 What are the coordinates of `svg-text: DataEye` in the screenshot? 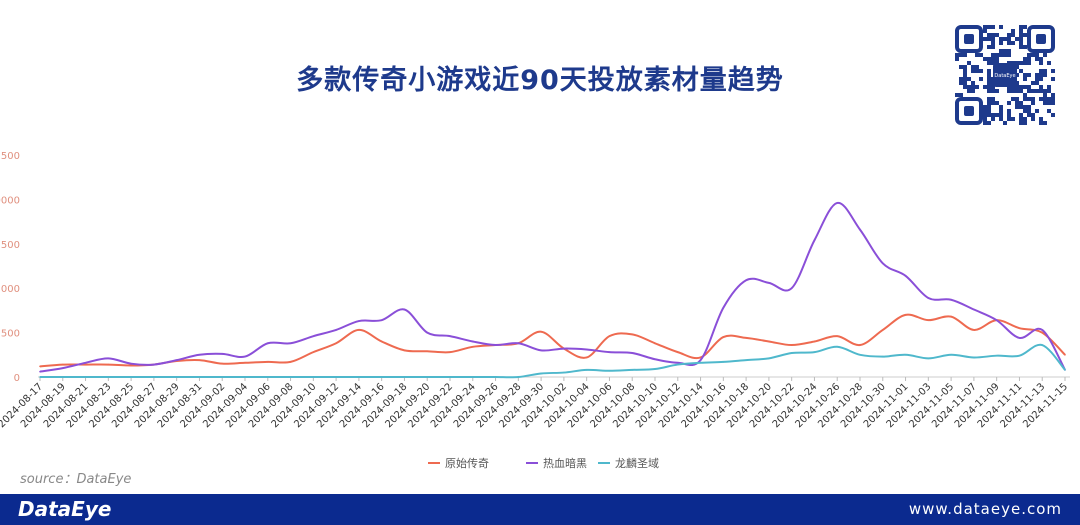 It's located at (1004, 76).